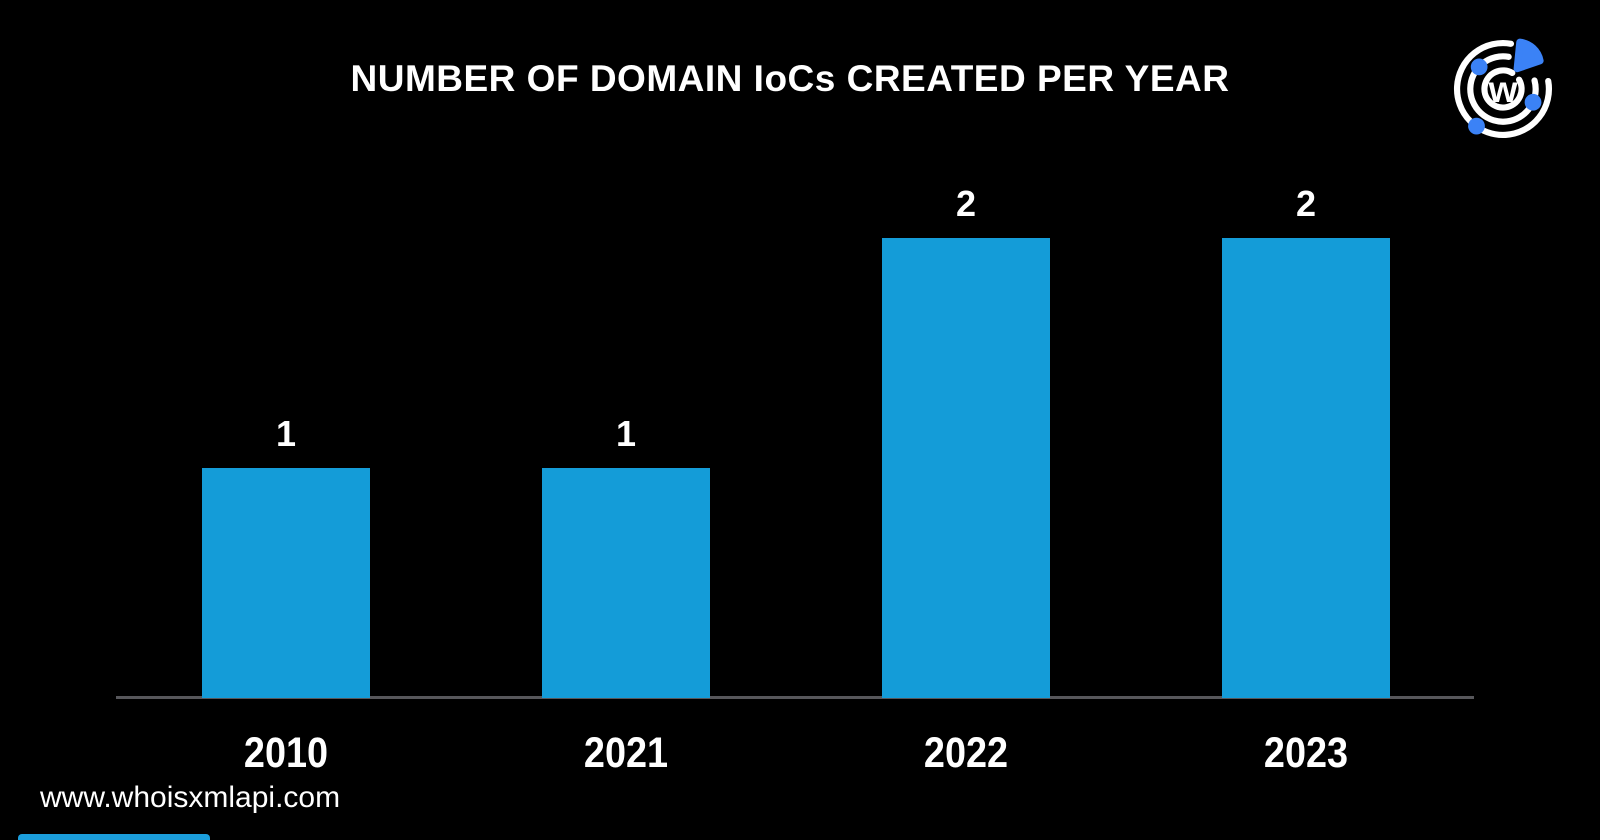 The width and height of the screenshot is (1600, 840). I want to click on x-tick-2010: 2010, so click(286, 753).